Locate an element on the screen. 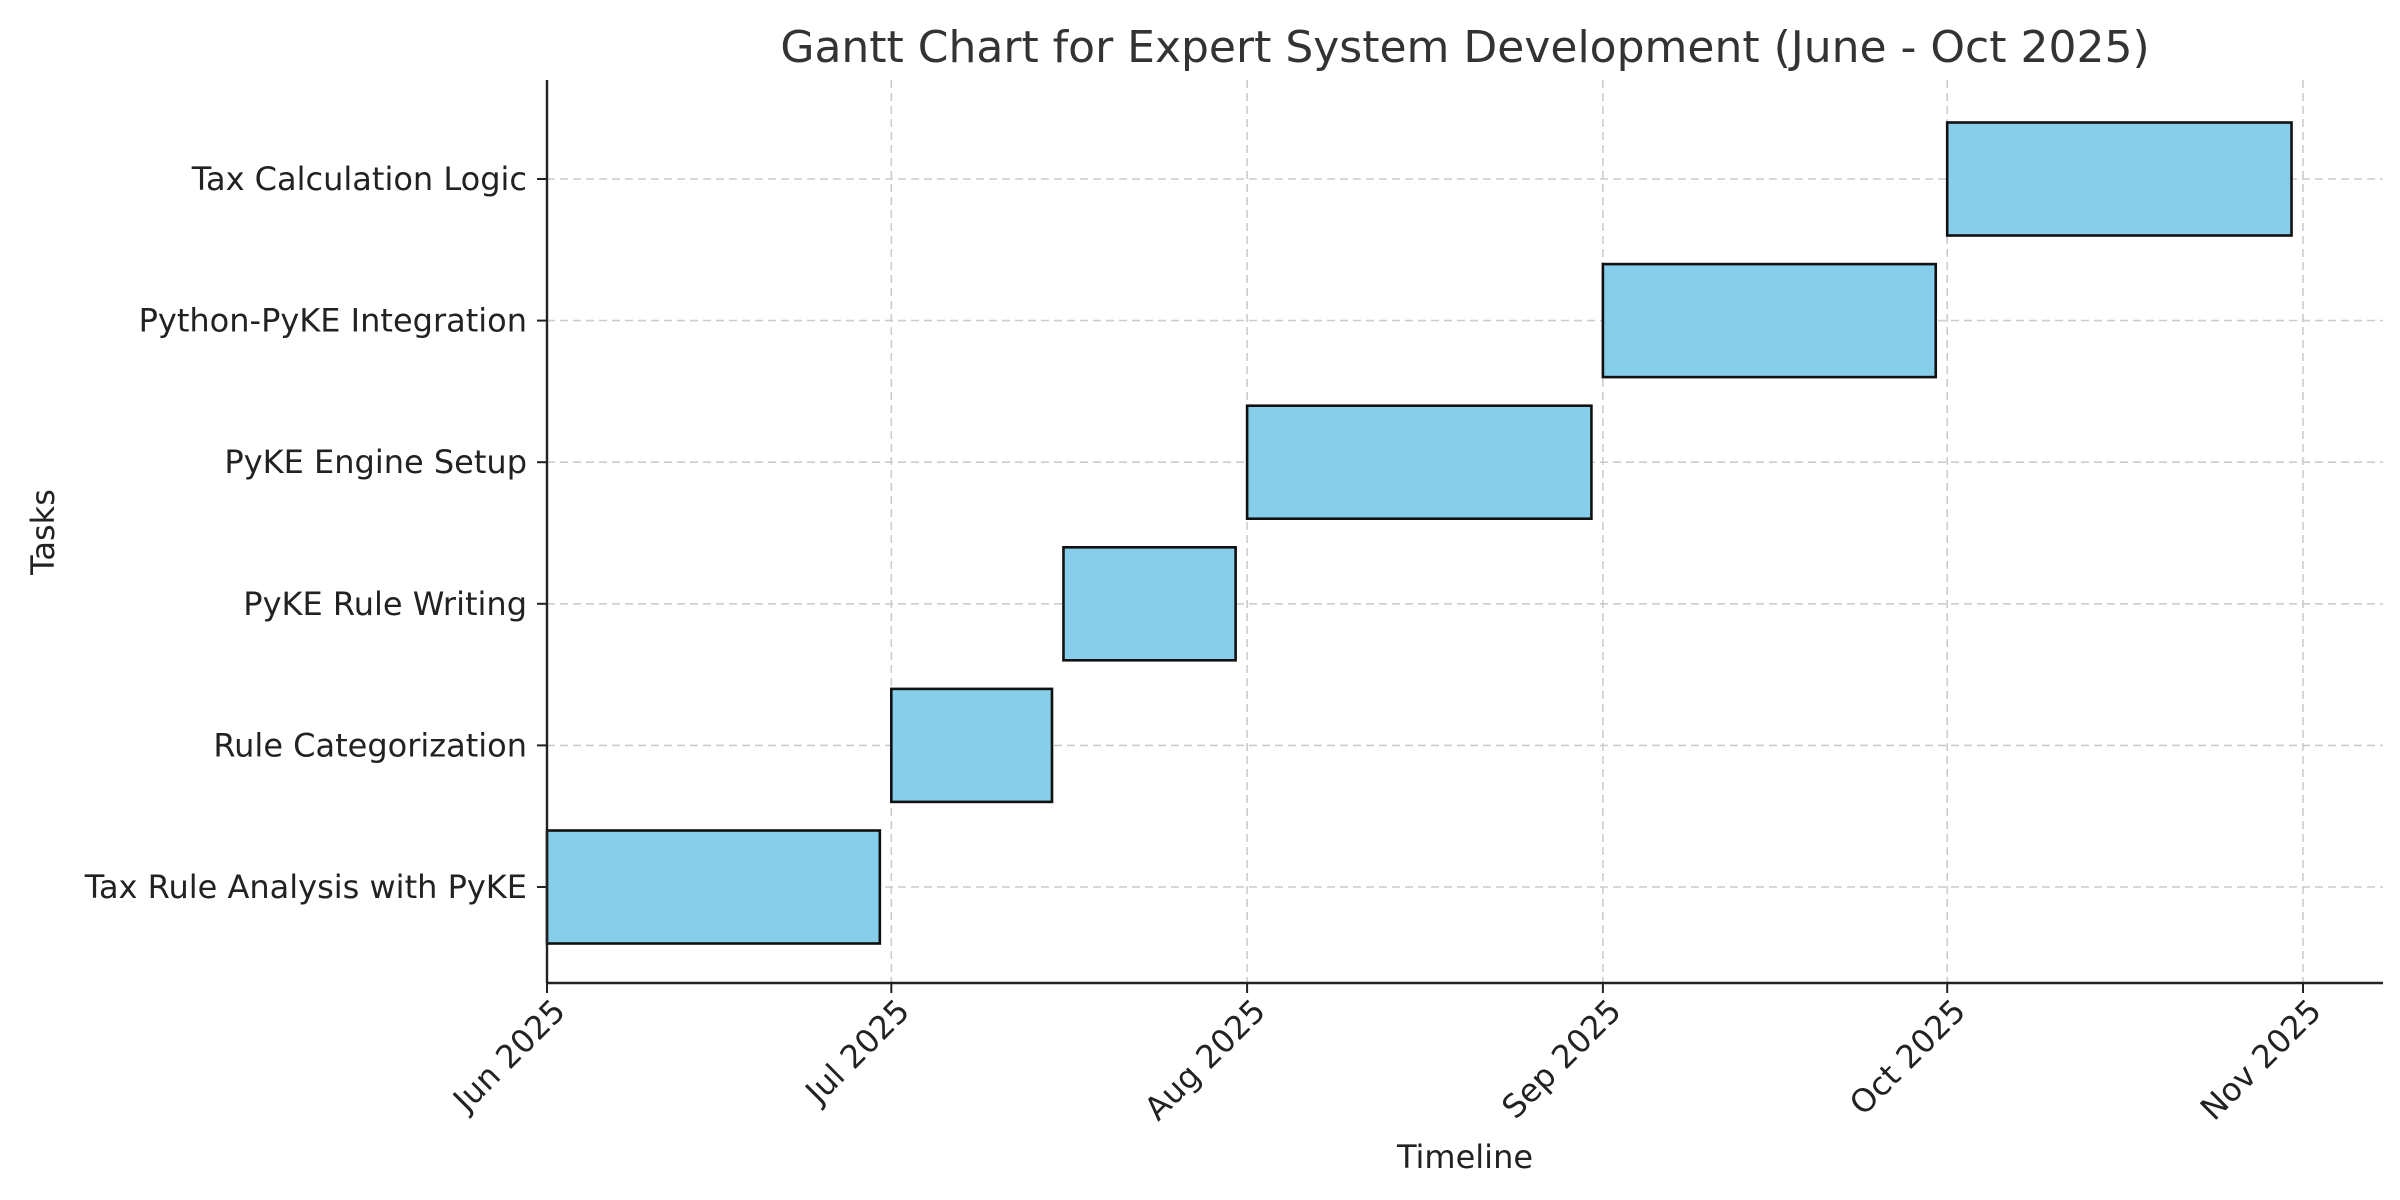 Image resolution: width=2400 pixels, height=1200 pixels. x-tick-label: Aug 2025 is located at coordinates (1205, 1060).